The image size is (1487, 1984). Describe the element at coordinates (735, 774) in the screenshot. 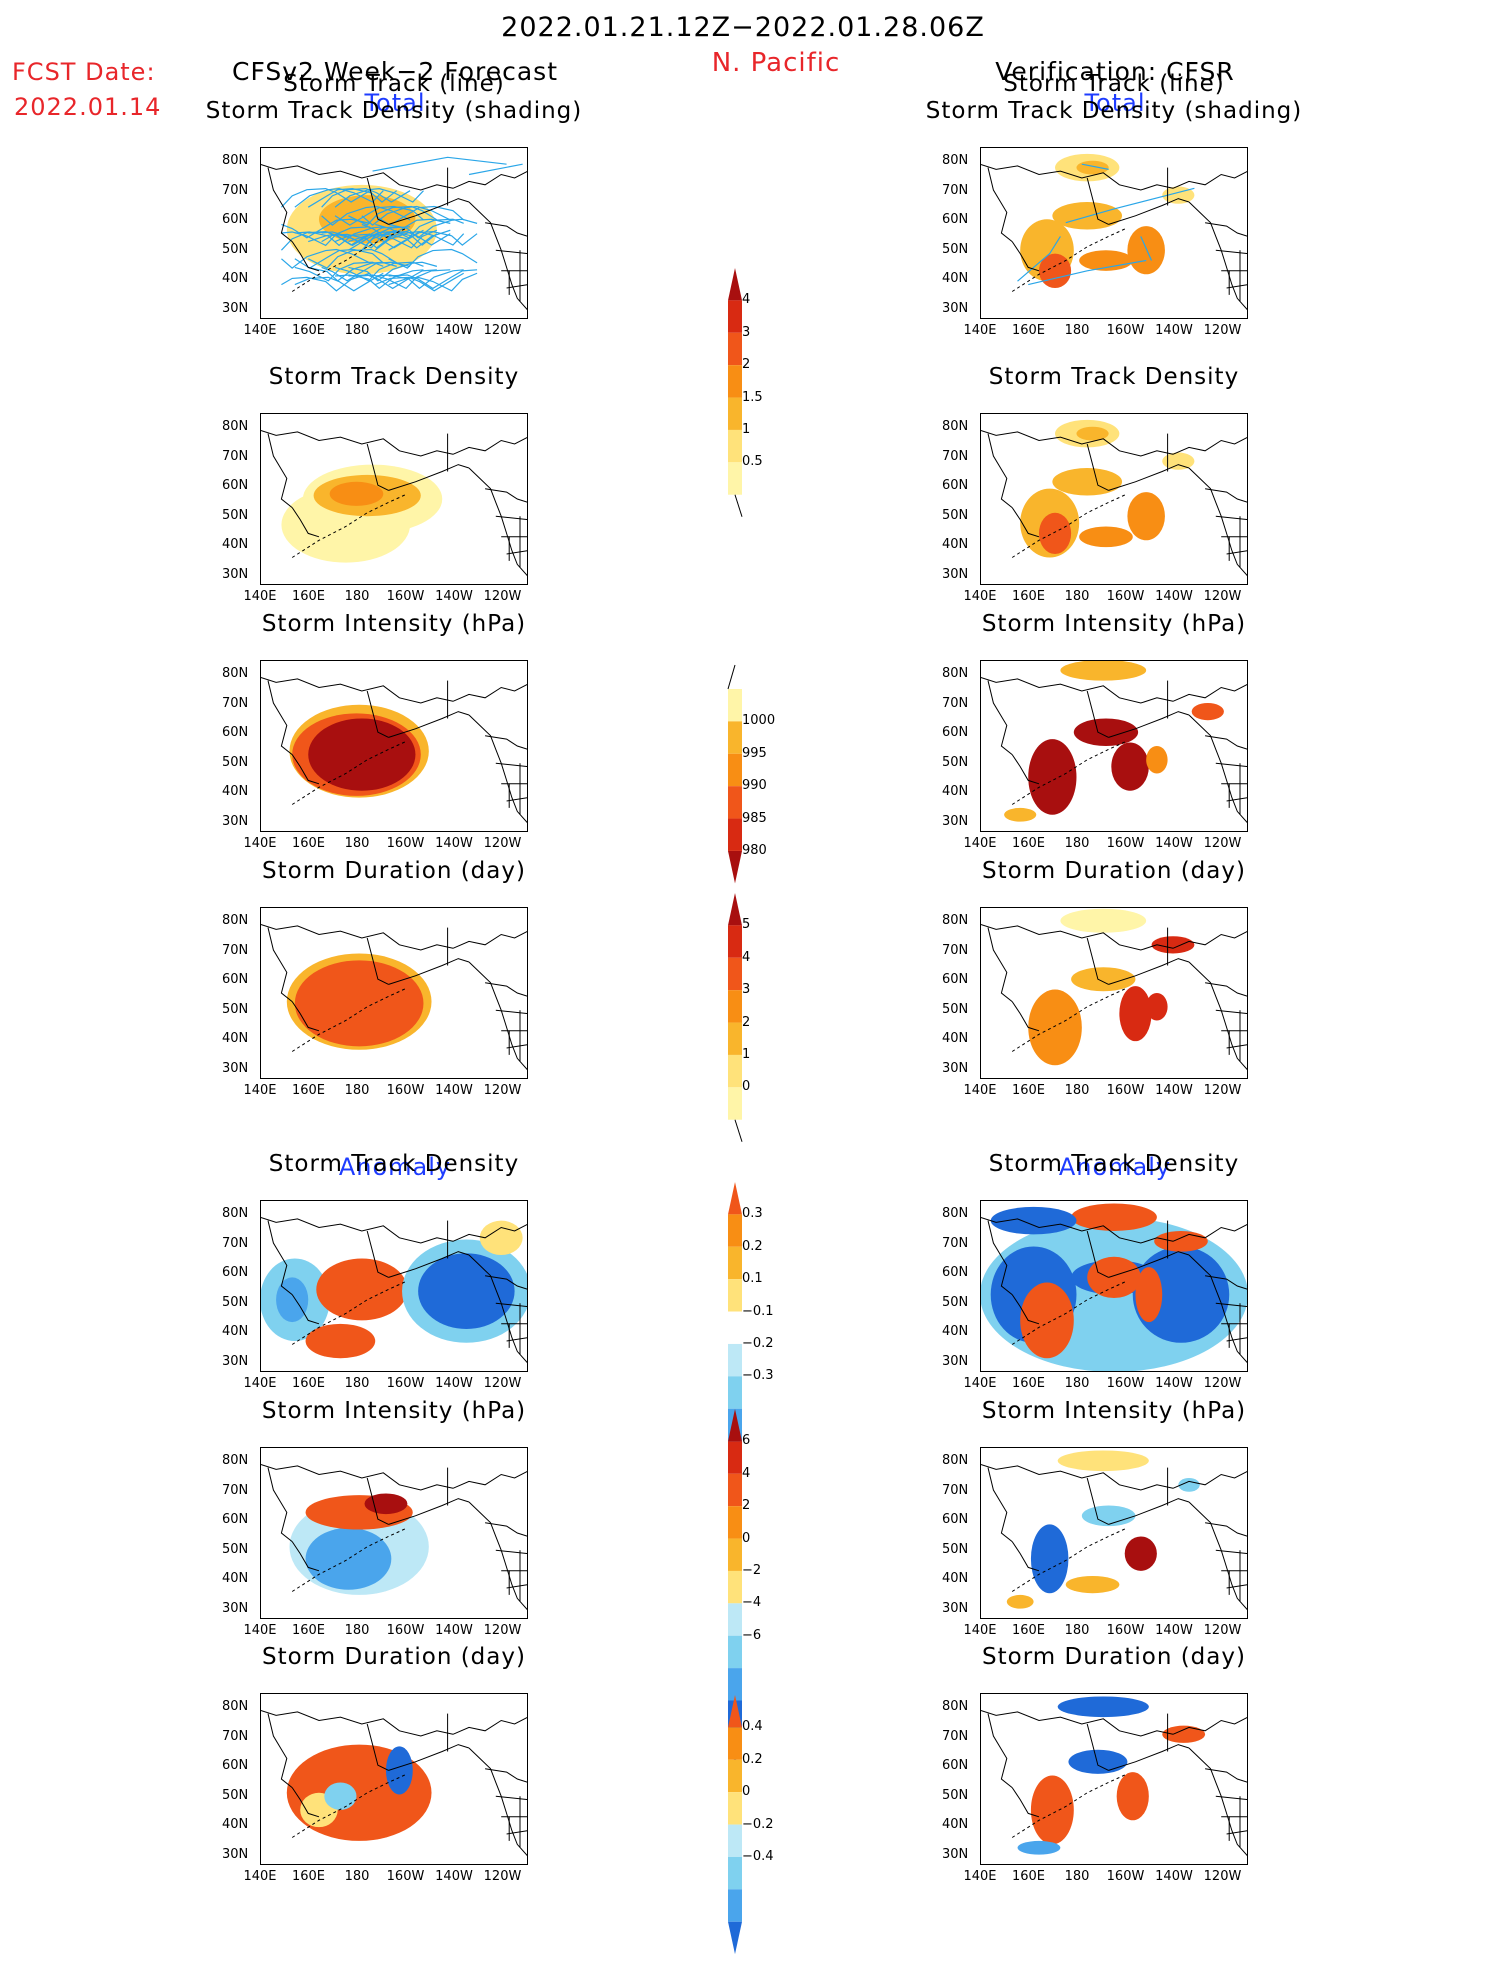

I see `colorbar-intensity-total` at that location.